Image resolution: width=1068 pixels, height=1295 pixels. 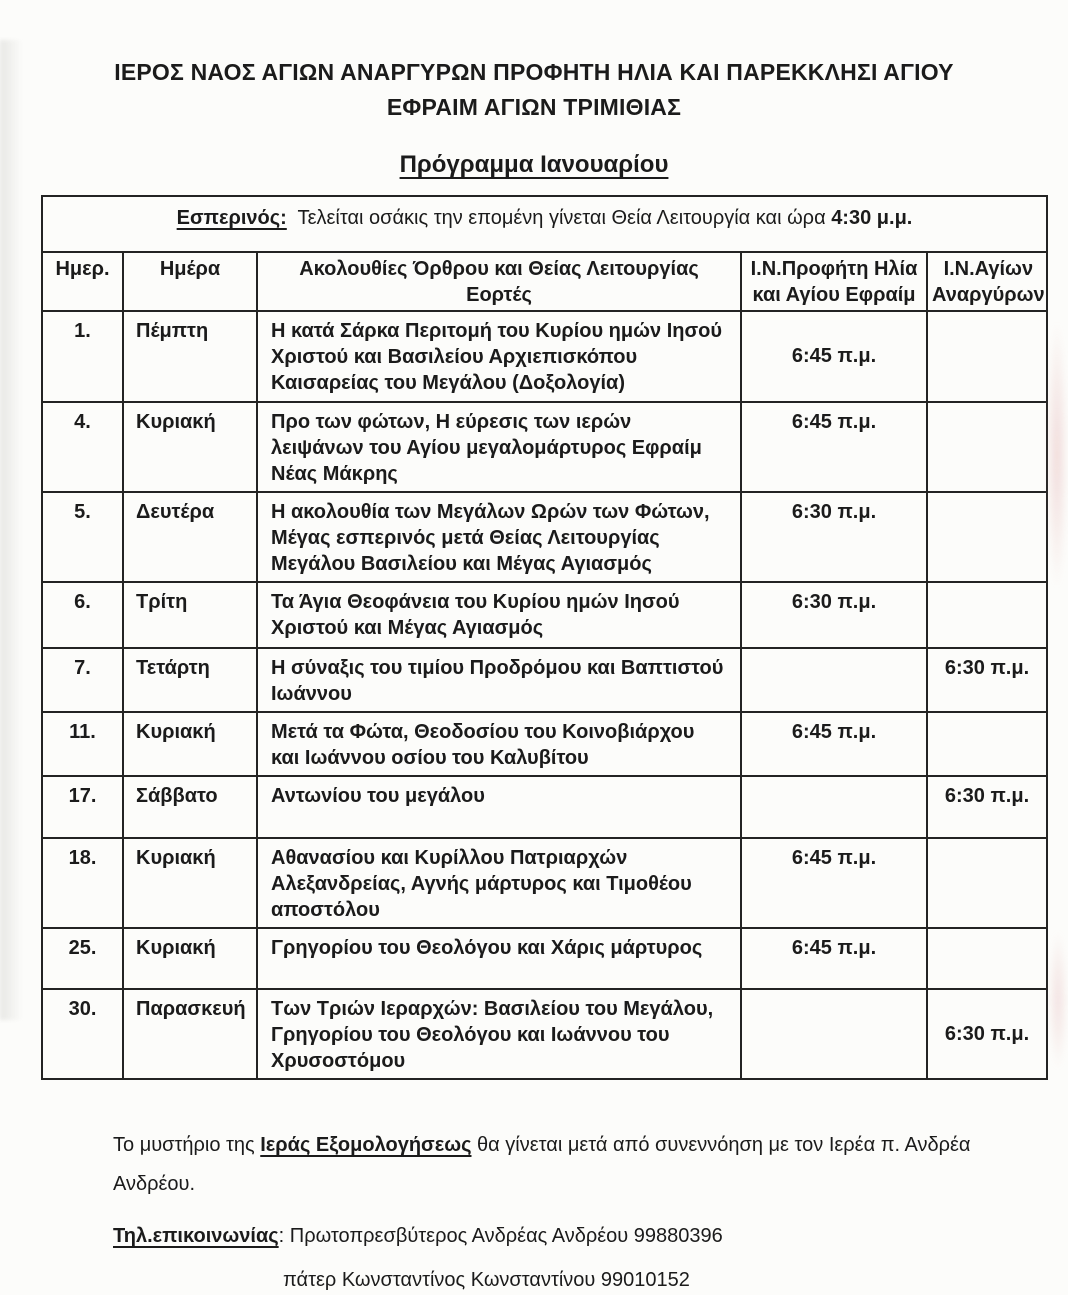 What do you see at coordinates (231, 218) in the screenshot?
I see `vespers-note-label: Εσπερινός:` at bounding box center [231, 218].